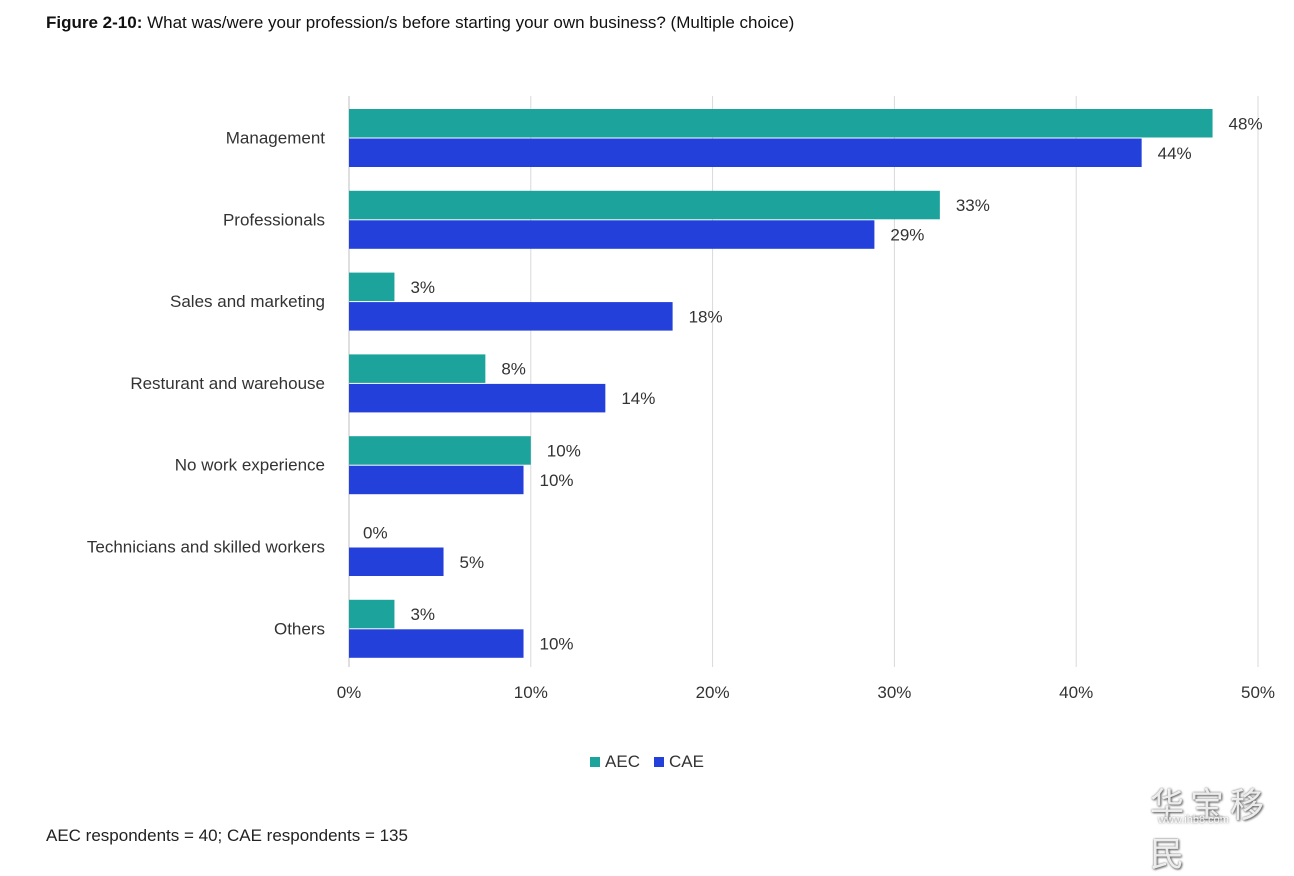 The width and height of the screenshot is (1294, 876). What do you see at coordinates (274, 219) in the screenshot?
I see `category-label: Professionals` at bounding box center [274, 219].